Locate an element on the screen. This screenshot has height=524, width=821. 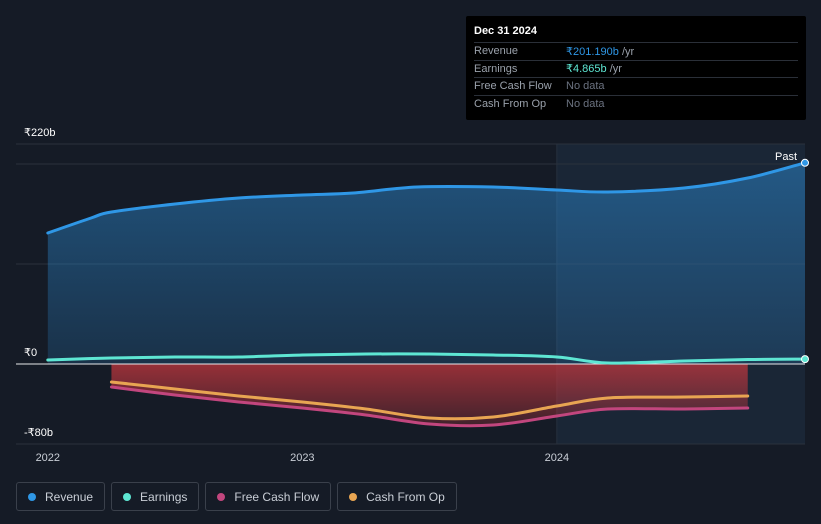
tooltip-value: ₹201.190b is located at coordinates (592, 51).